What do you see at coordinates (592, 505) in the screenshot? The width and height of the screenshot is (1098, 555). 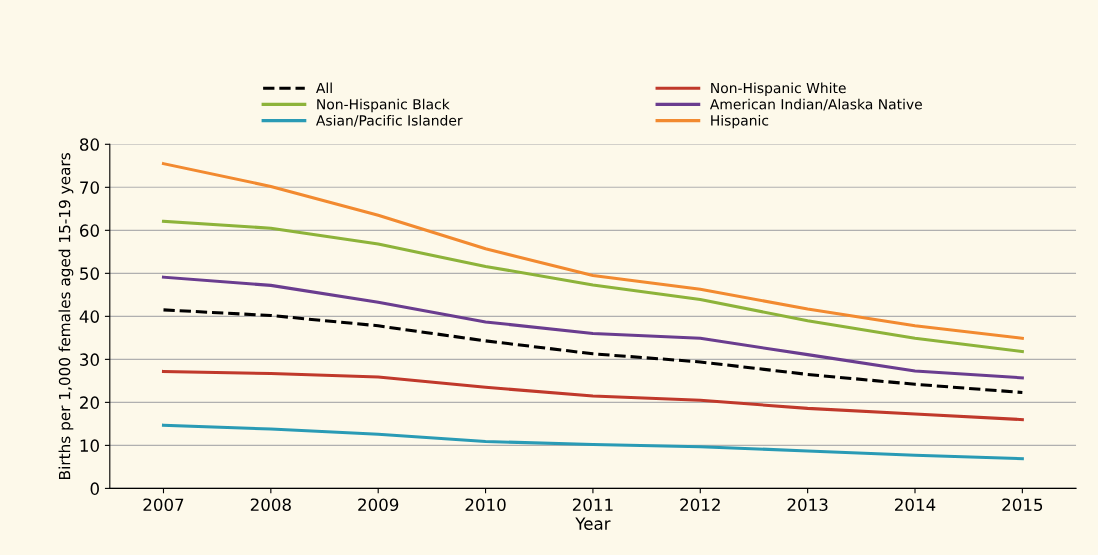 I see `x-tick-label: 2011` at bounding box center [592, 505].